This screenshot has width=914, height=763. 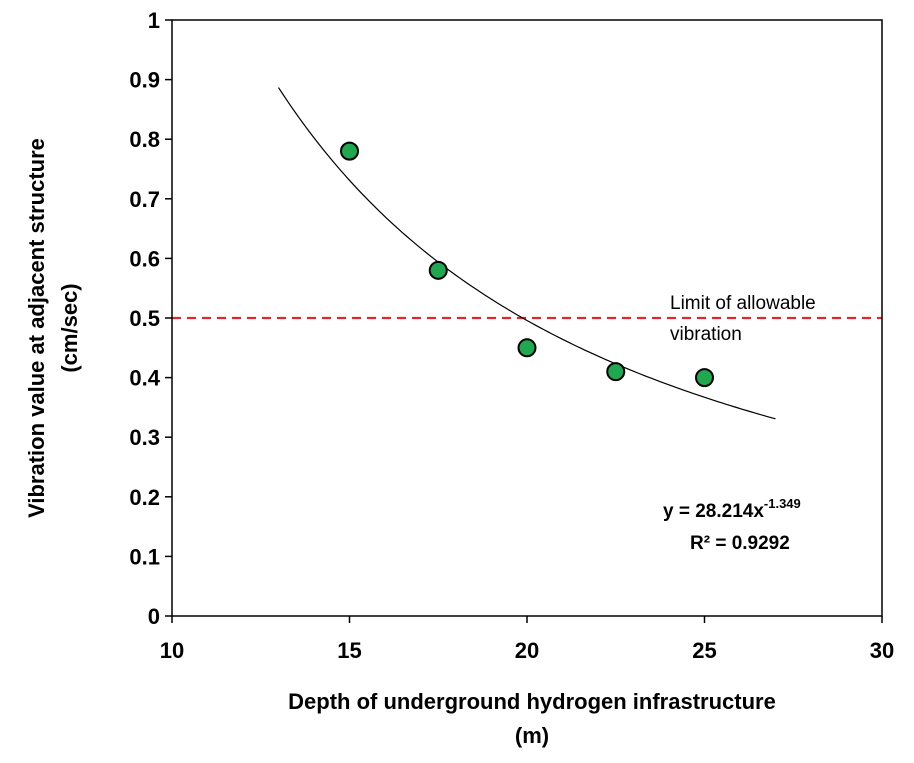 I want to click on y-tick-label: 0.1, so click(x=144, y=556).